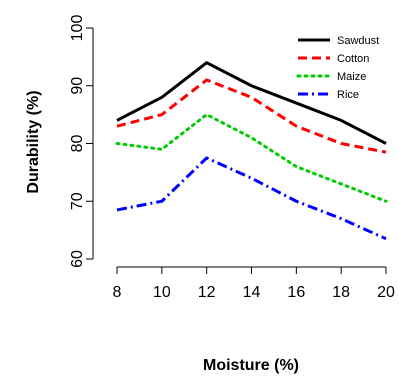  What do you see at coordinates (296, 292) in the screenshot?
I see `x-tick-label: 16` at bounding box center [296, 292].